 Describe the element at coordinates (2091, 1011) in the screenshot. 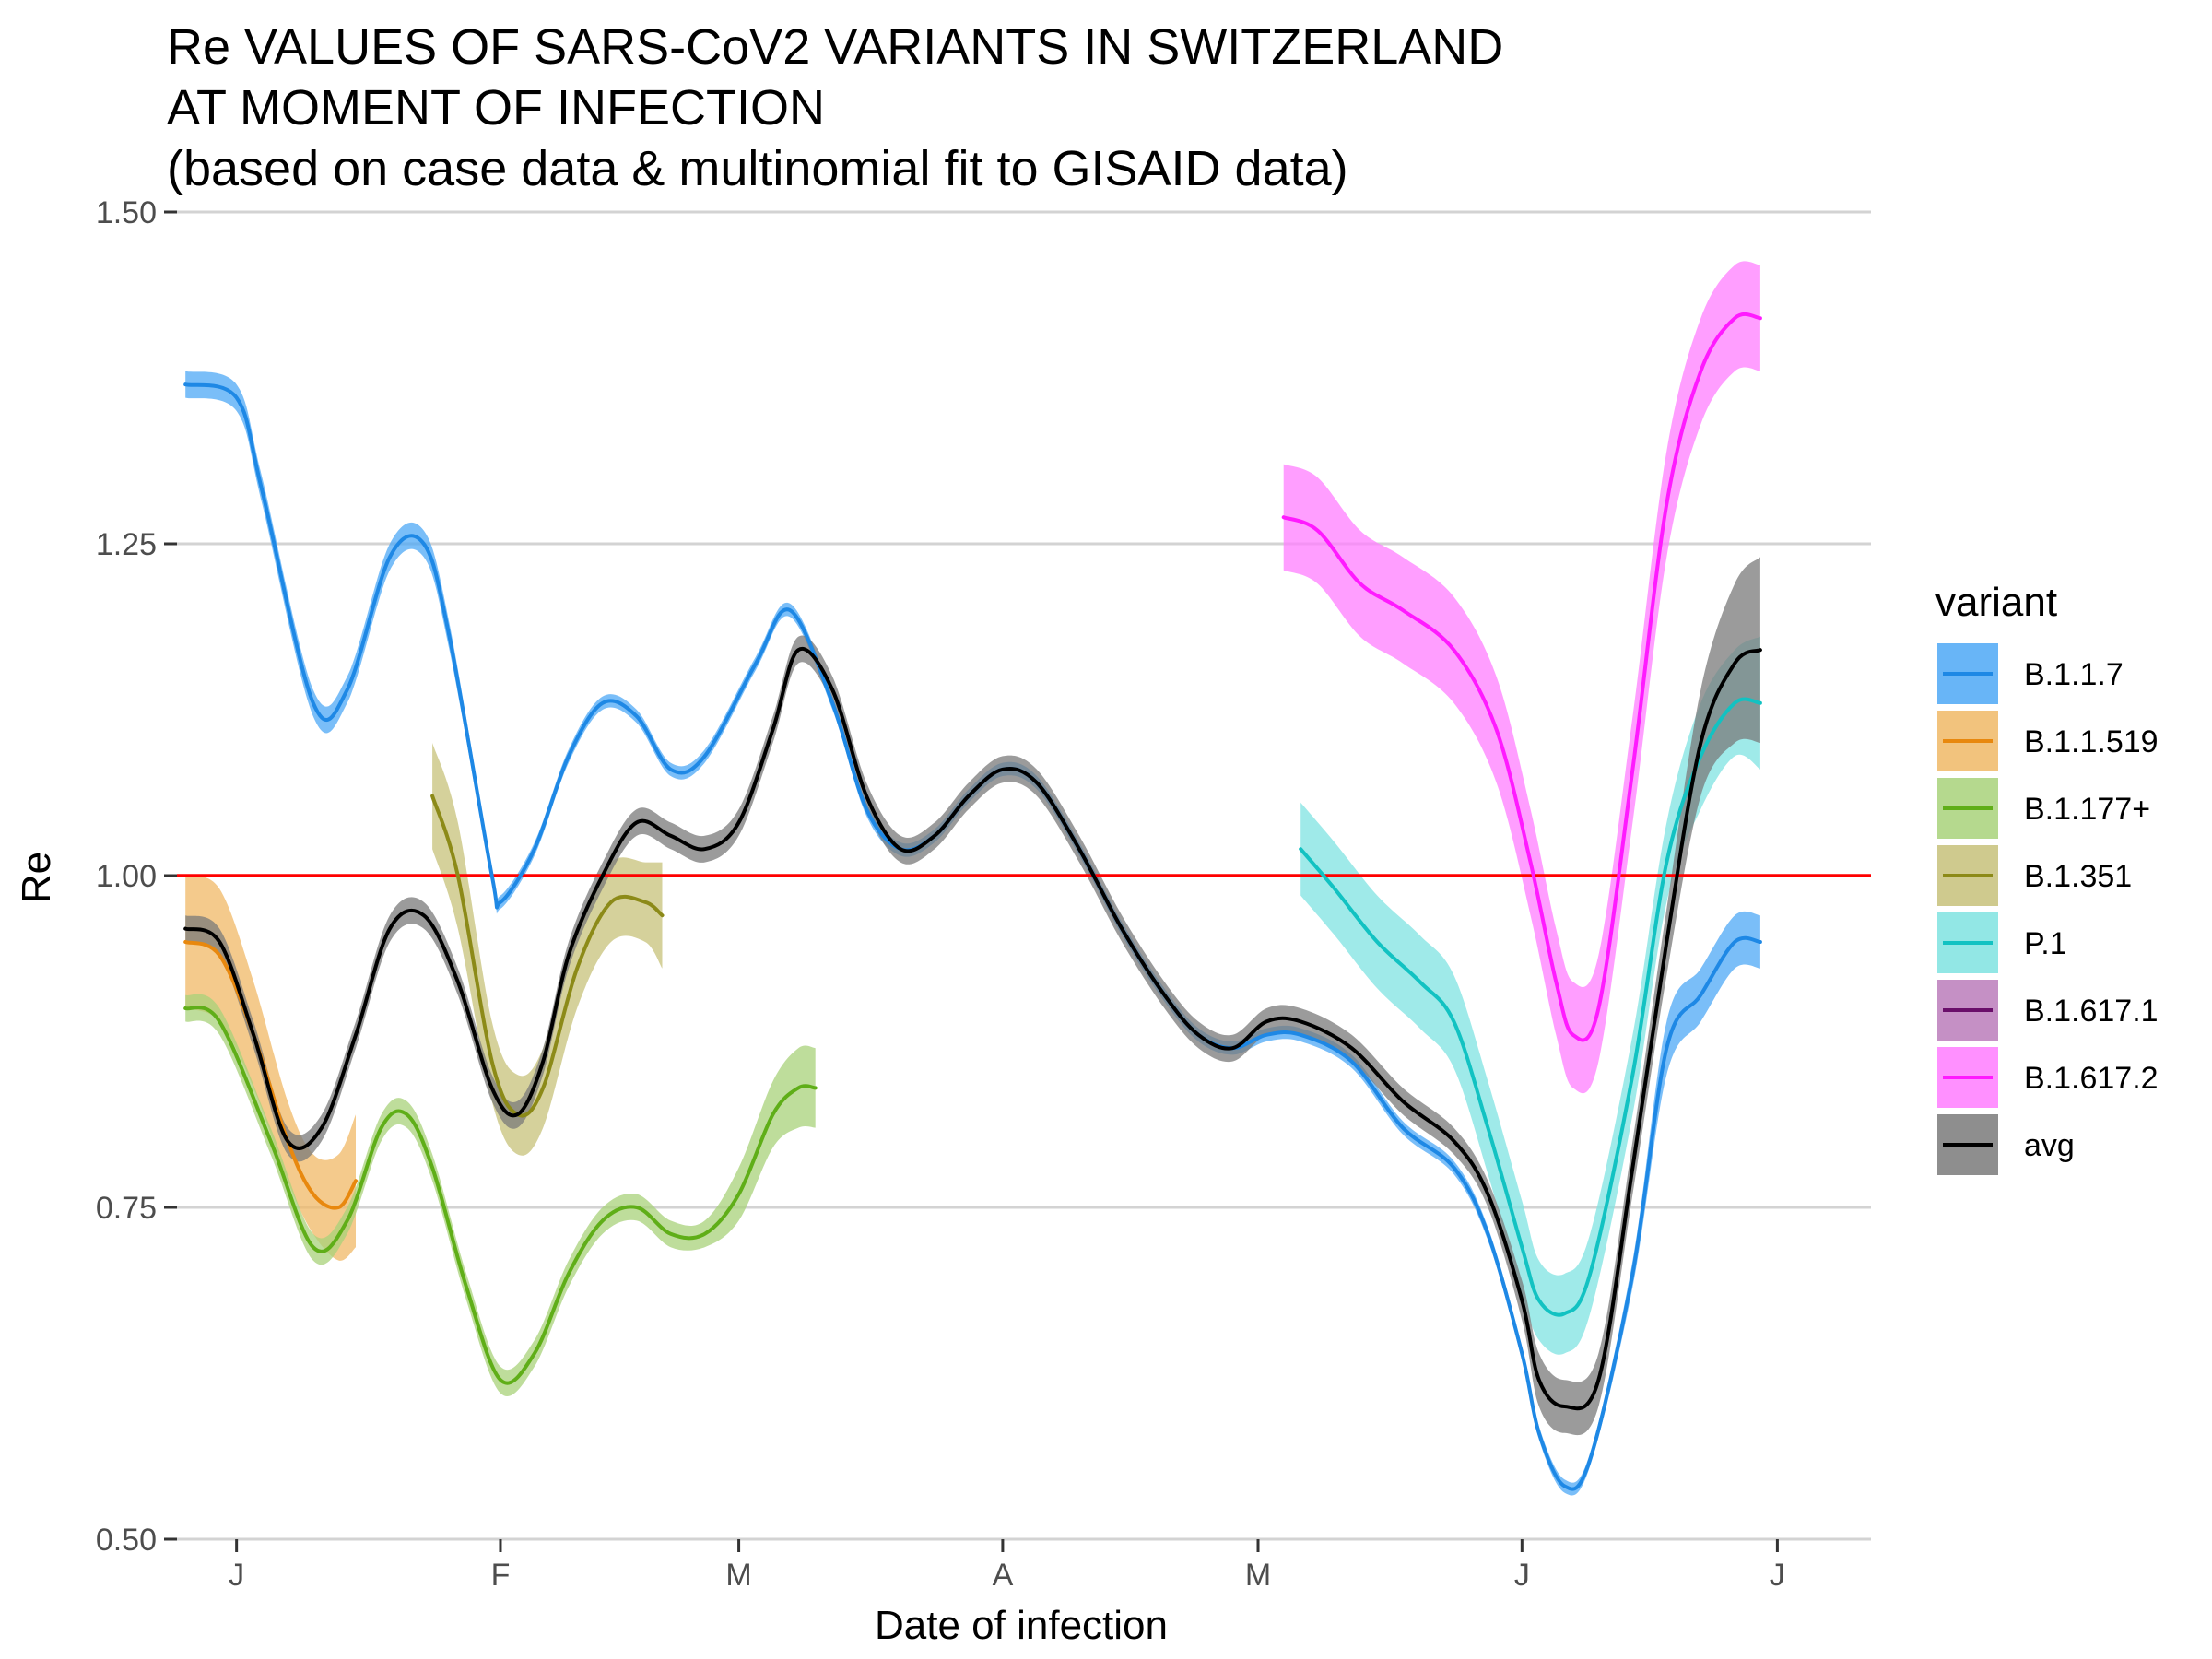

I see `legend-label: B.1.617.1` at that location.